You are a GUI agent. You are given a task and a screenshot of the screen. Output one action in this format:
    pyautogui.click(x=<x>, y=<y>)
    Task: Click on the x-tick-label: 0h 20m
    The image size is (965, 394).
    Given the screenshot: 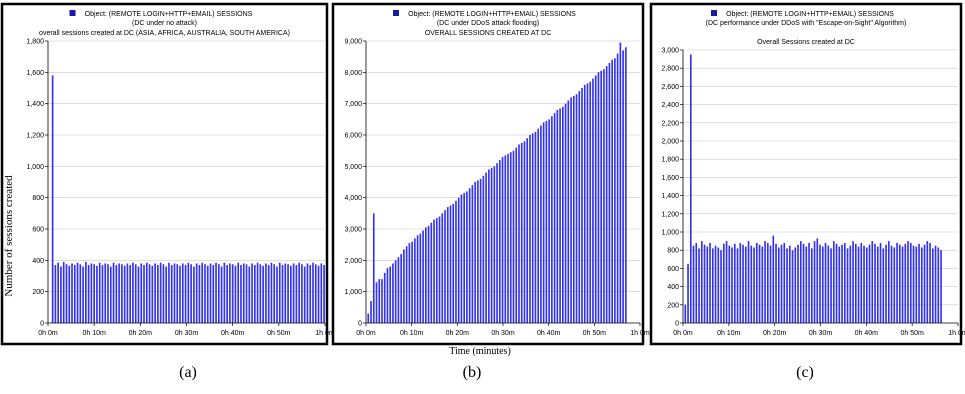 What is the action you would take?
    pyautogui.click(x=141, y=333)
    